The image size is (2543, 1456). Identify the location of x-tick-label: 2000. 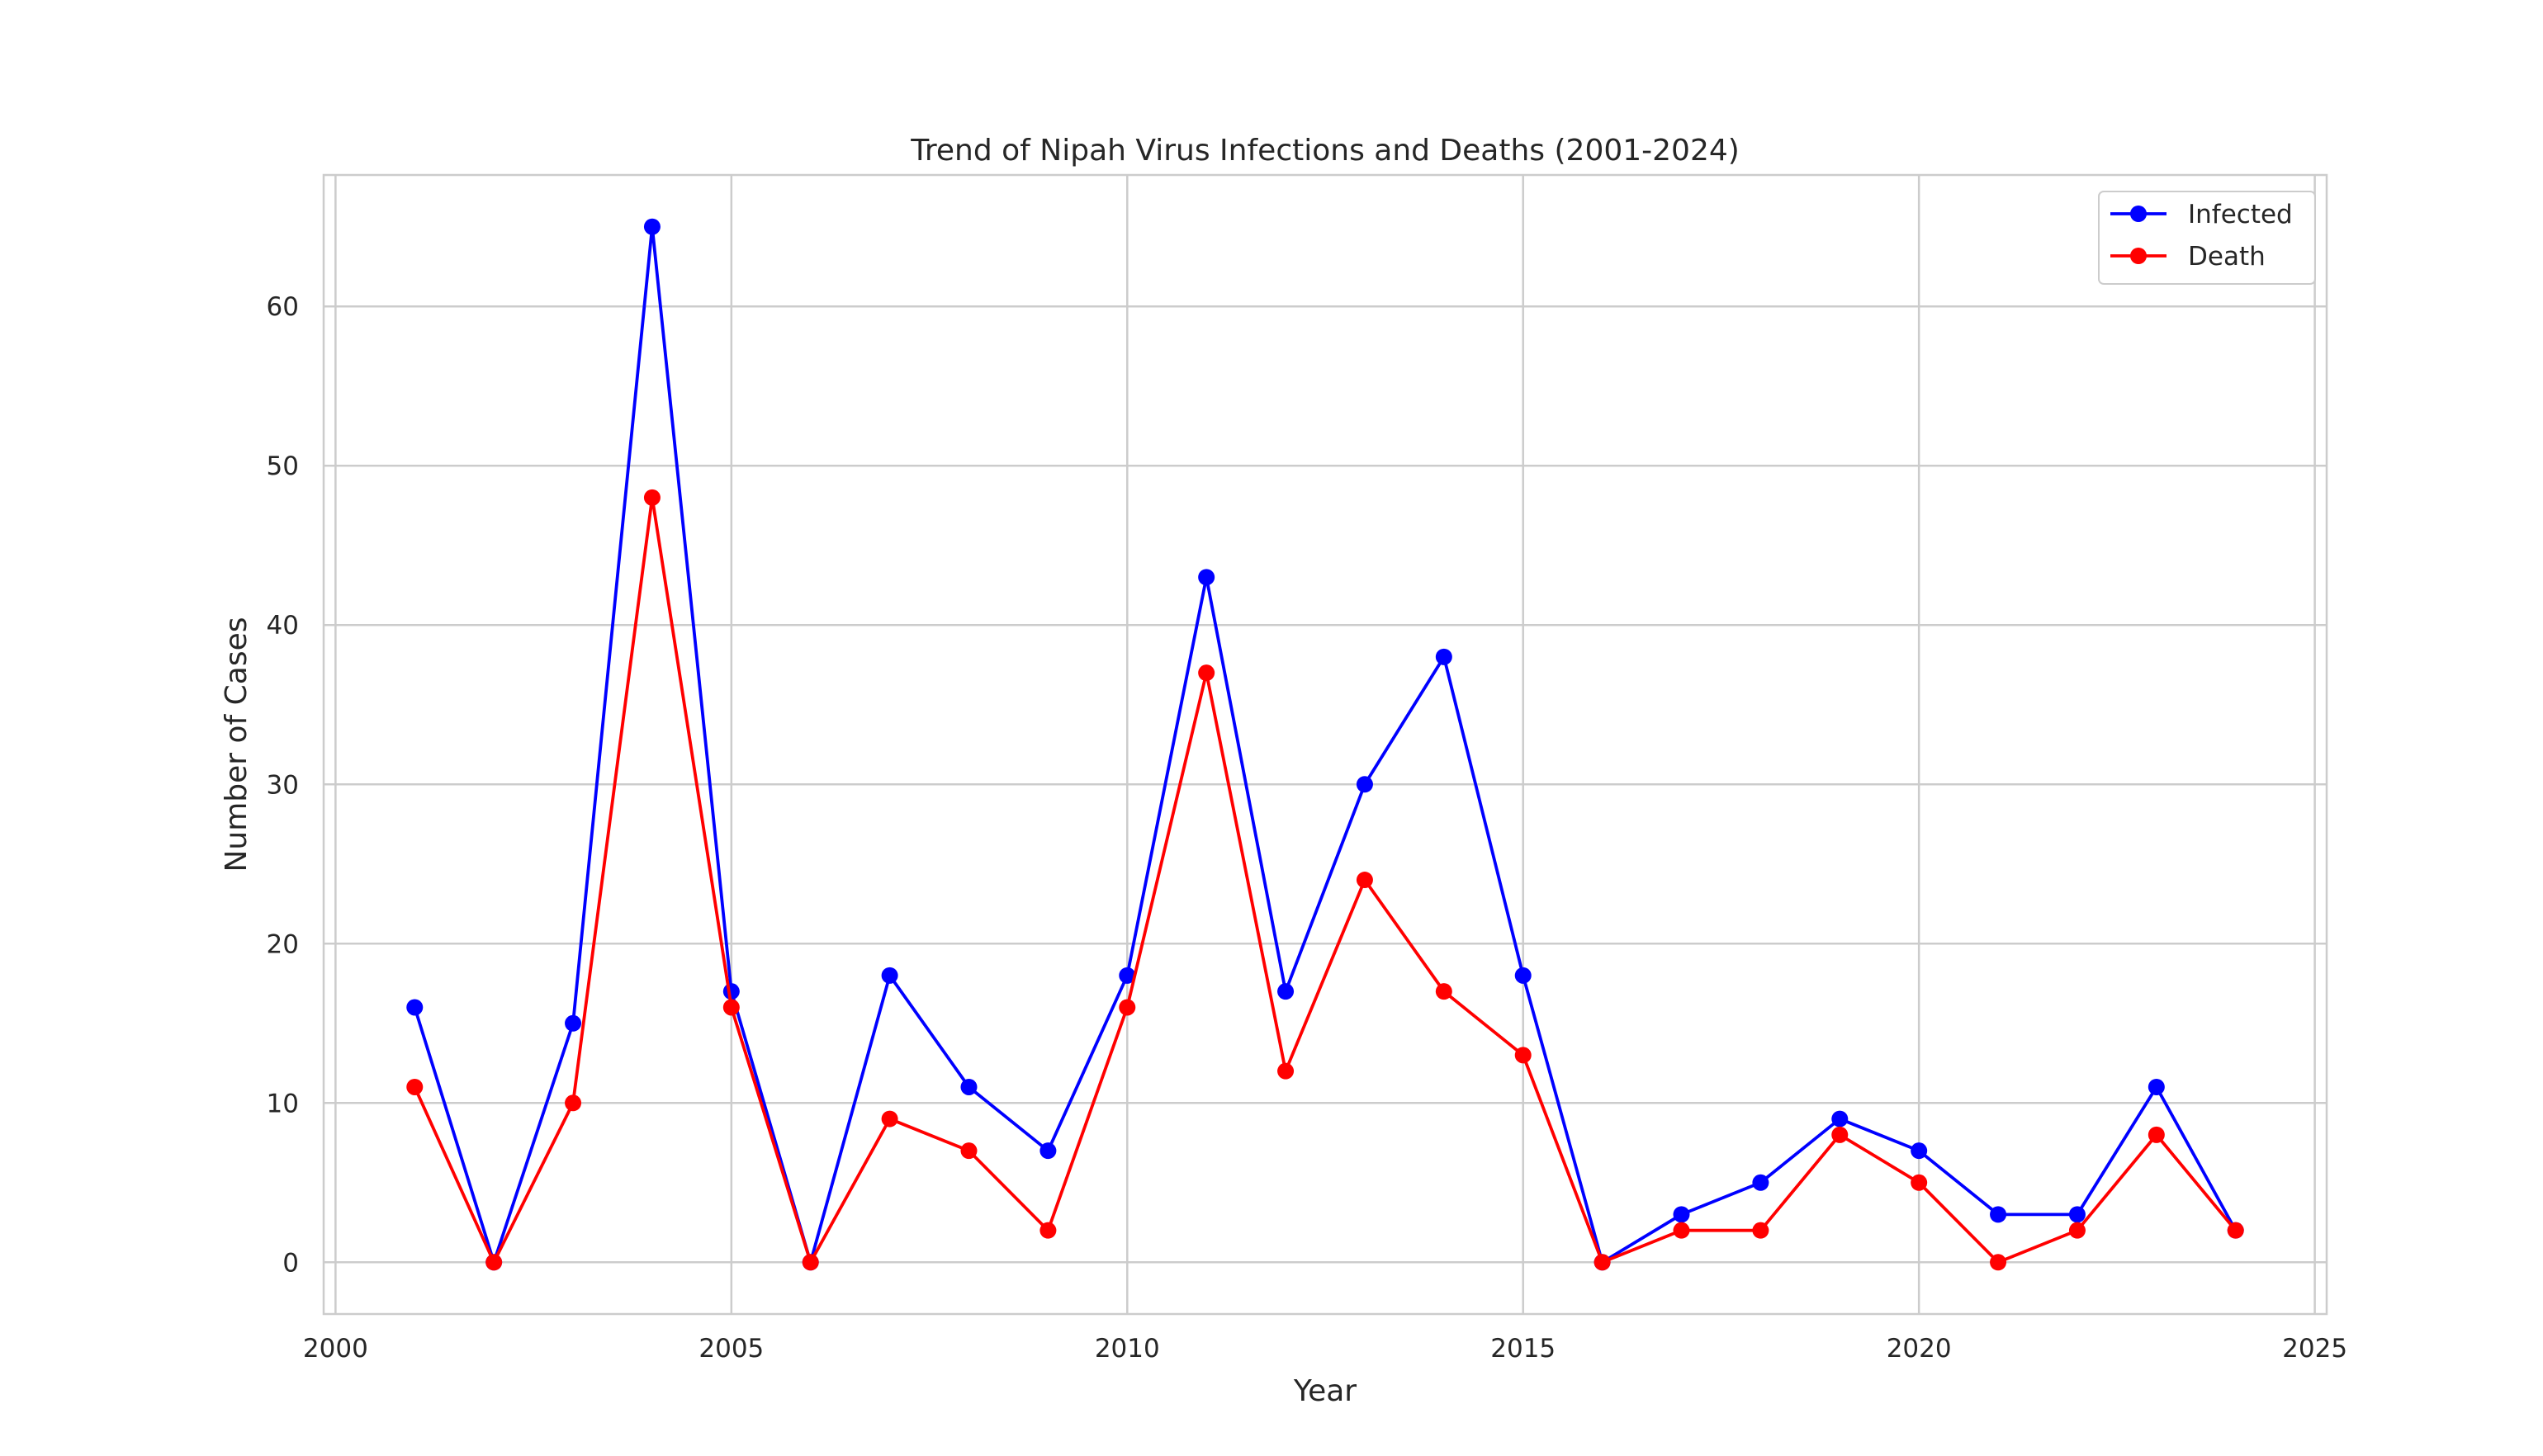
(335, 1349).